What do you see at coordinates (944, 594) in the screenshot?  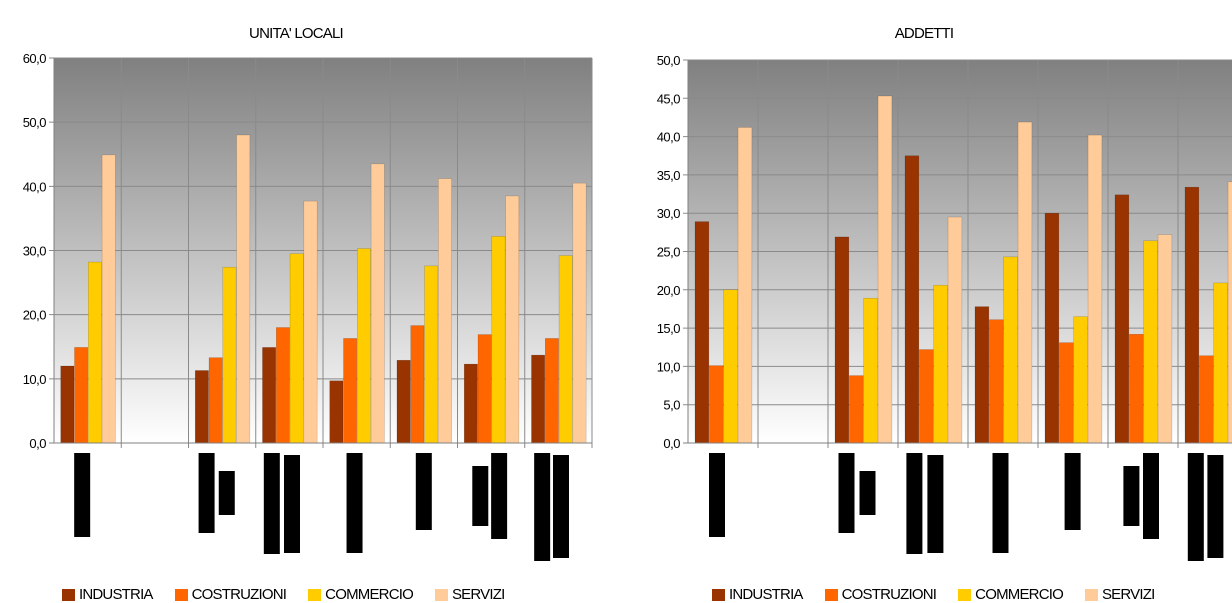 I see `addetti-legend: INDUSTRIA COSTRUZIONI COMMERCIO SERVIZI` at bounding box center [944, 594].